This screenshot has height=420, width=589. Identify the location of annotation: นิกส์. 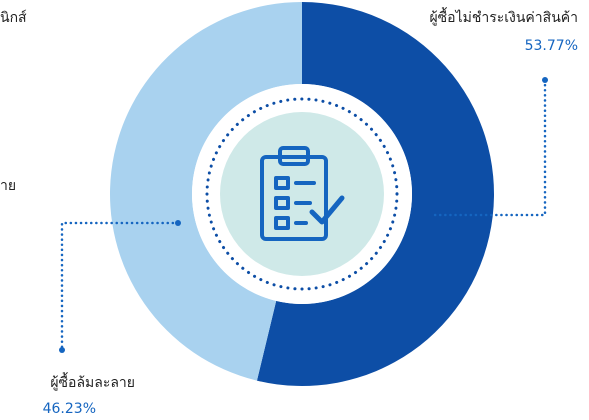
(13, 17).